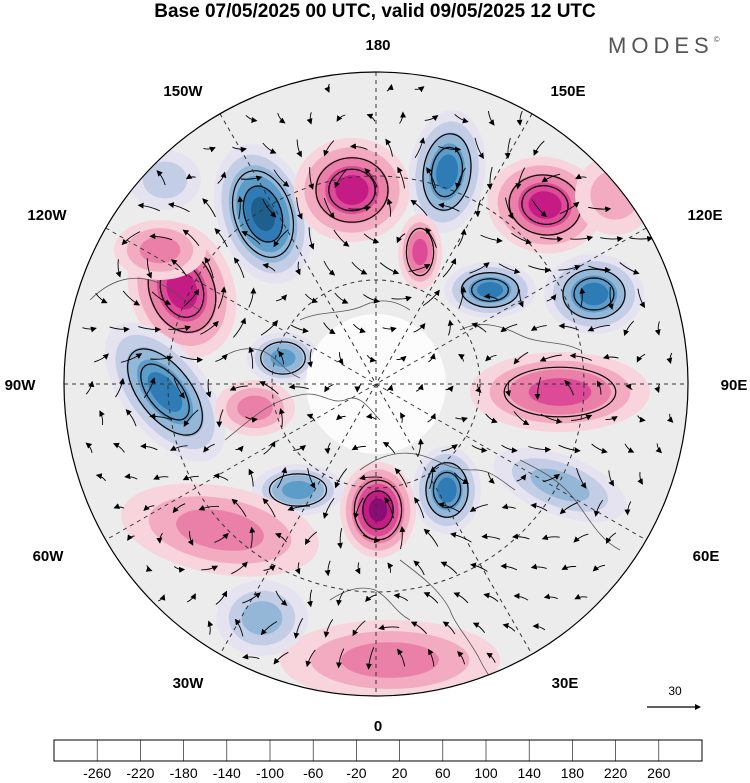 Image resolution: width=750 pixels, height=783 pixels. I want to click on colorbar-tick-label: 260, so click(659, 773).